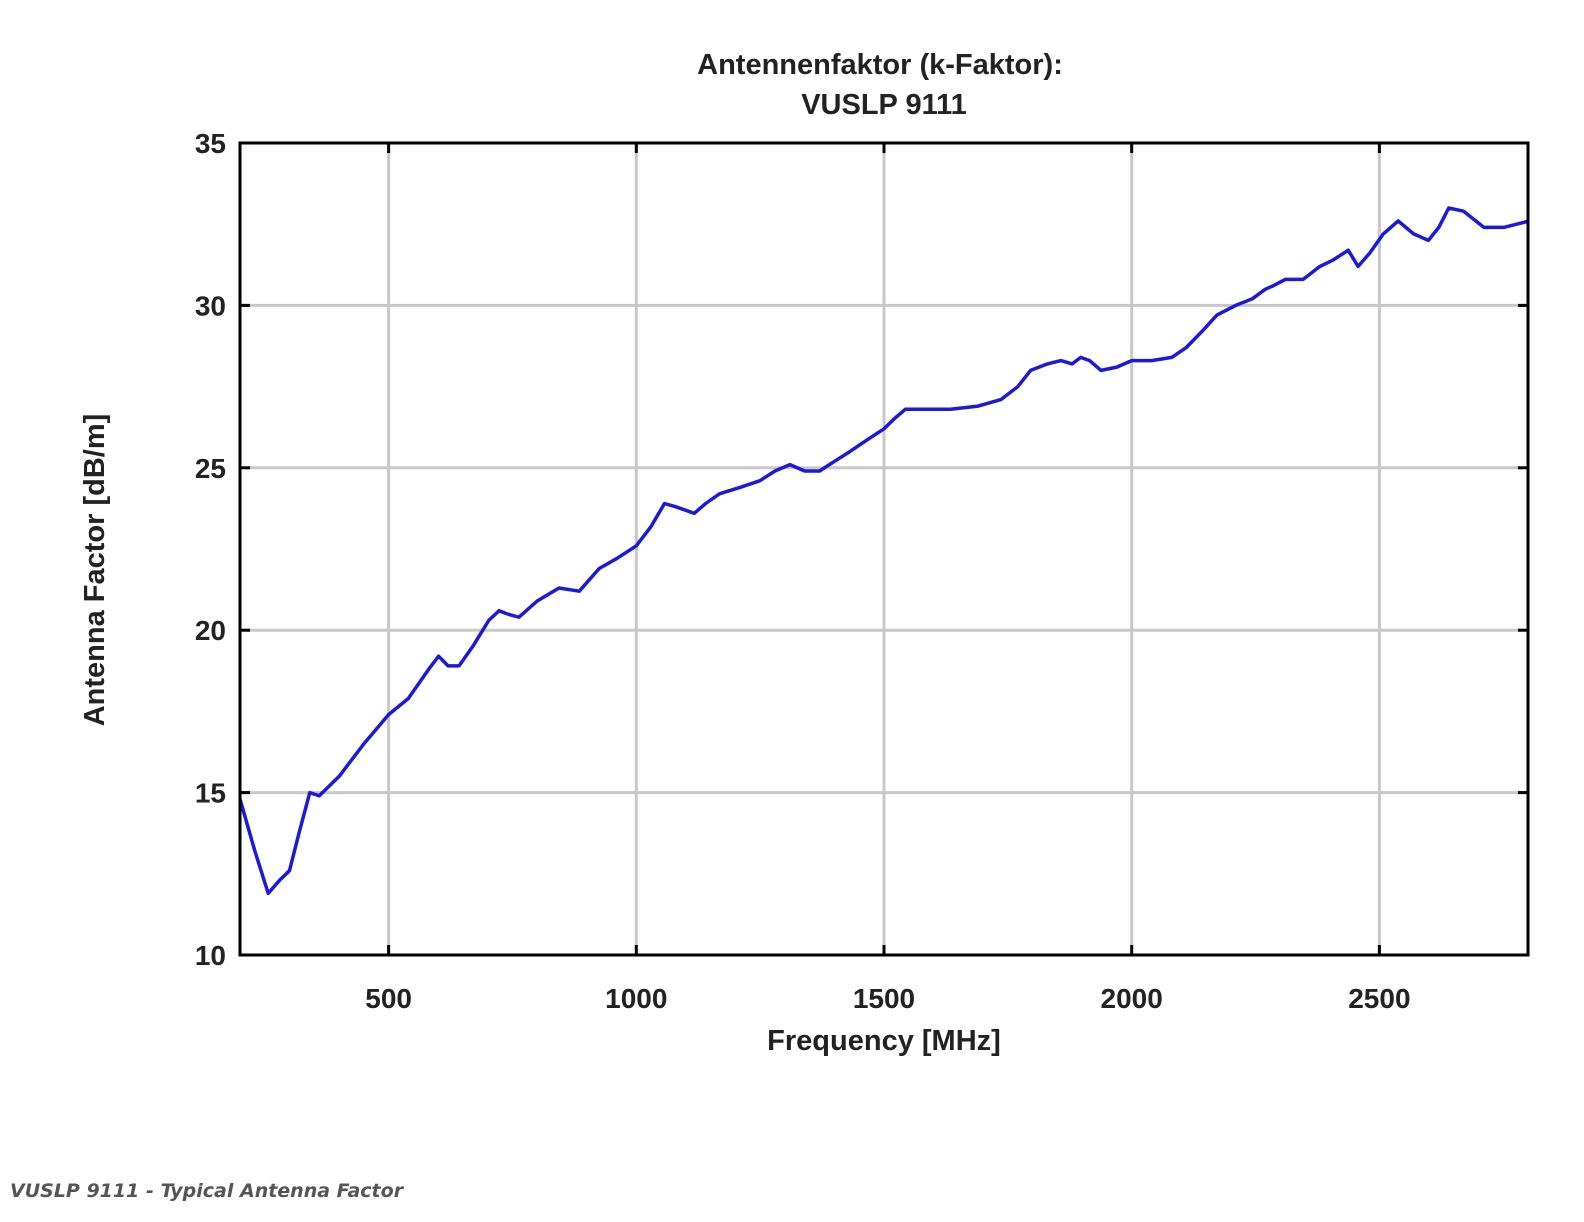  Describe the element at coordinates (210, 143) in the screenshot. I see `y-tick-label: 35` at that location.